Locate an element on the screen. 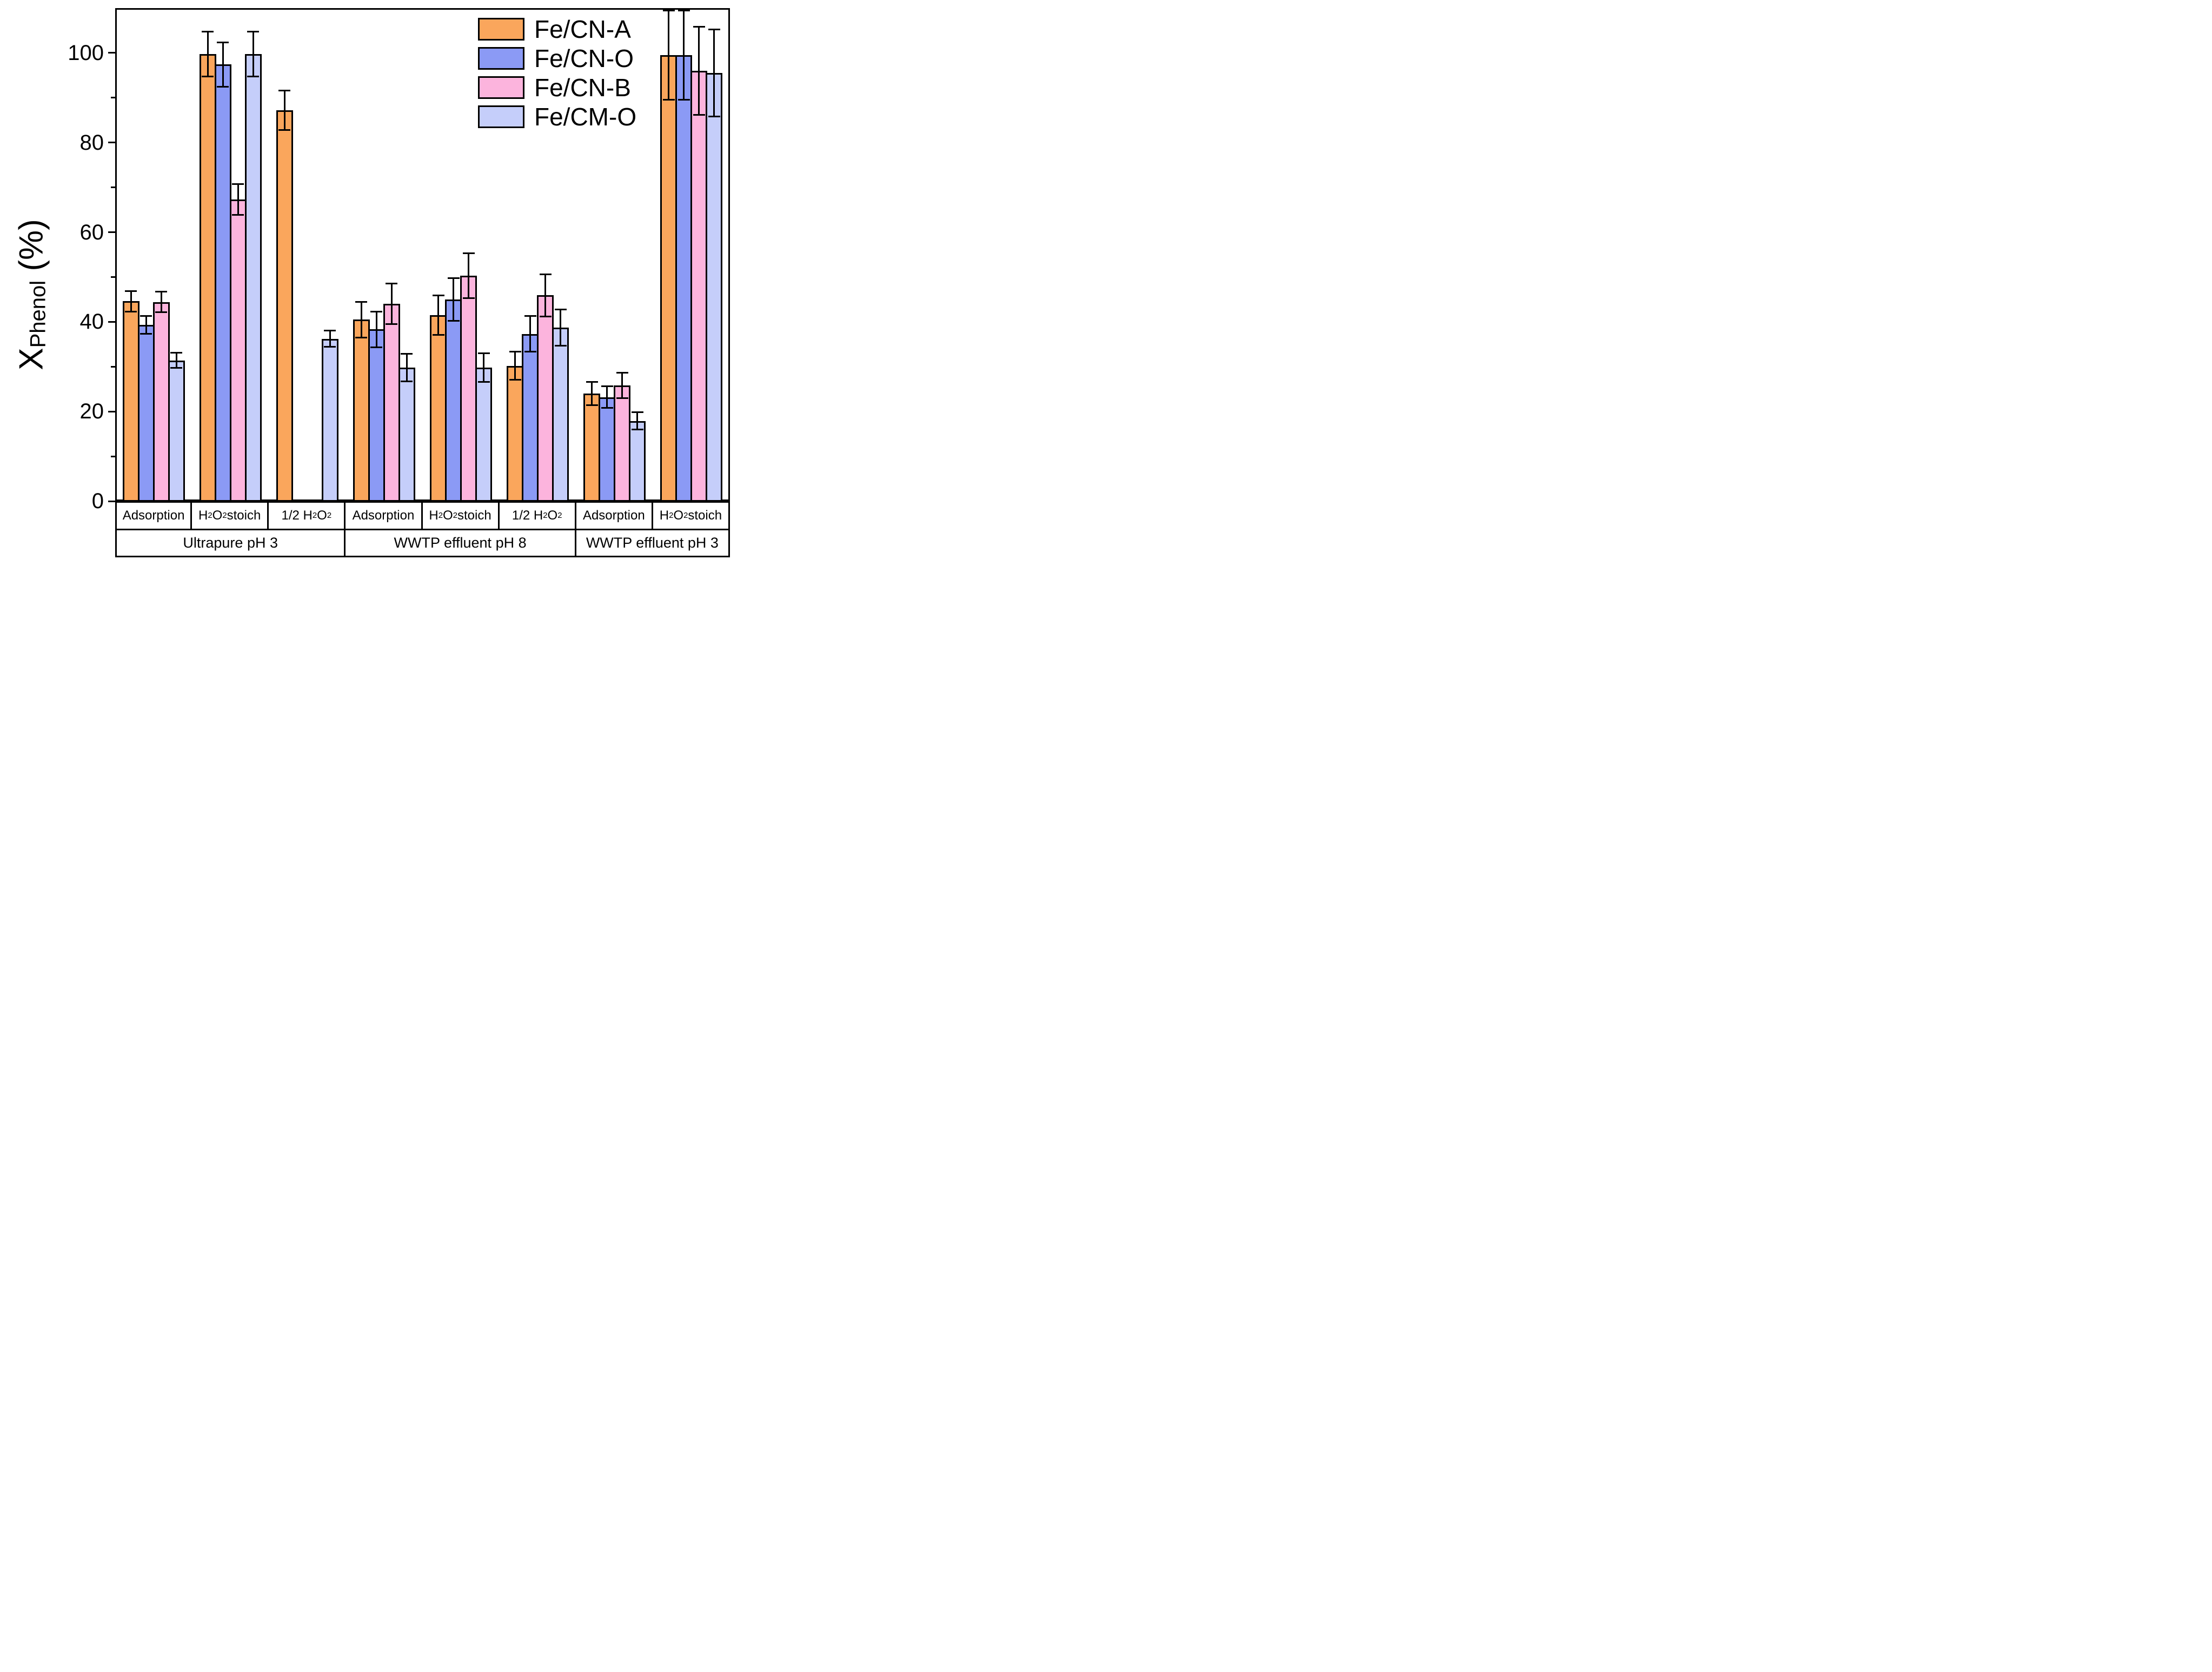 The height and width of the screenshot is (1672, 2212). bar-fe-cn-o-g5 is located at coordinates (530, 418).